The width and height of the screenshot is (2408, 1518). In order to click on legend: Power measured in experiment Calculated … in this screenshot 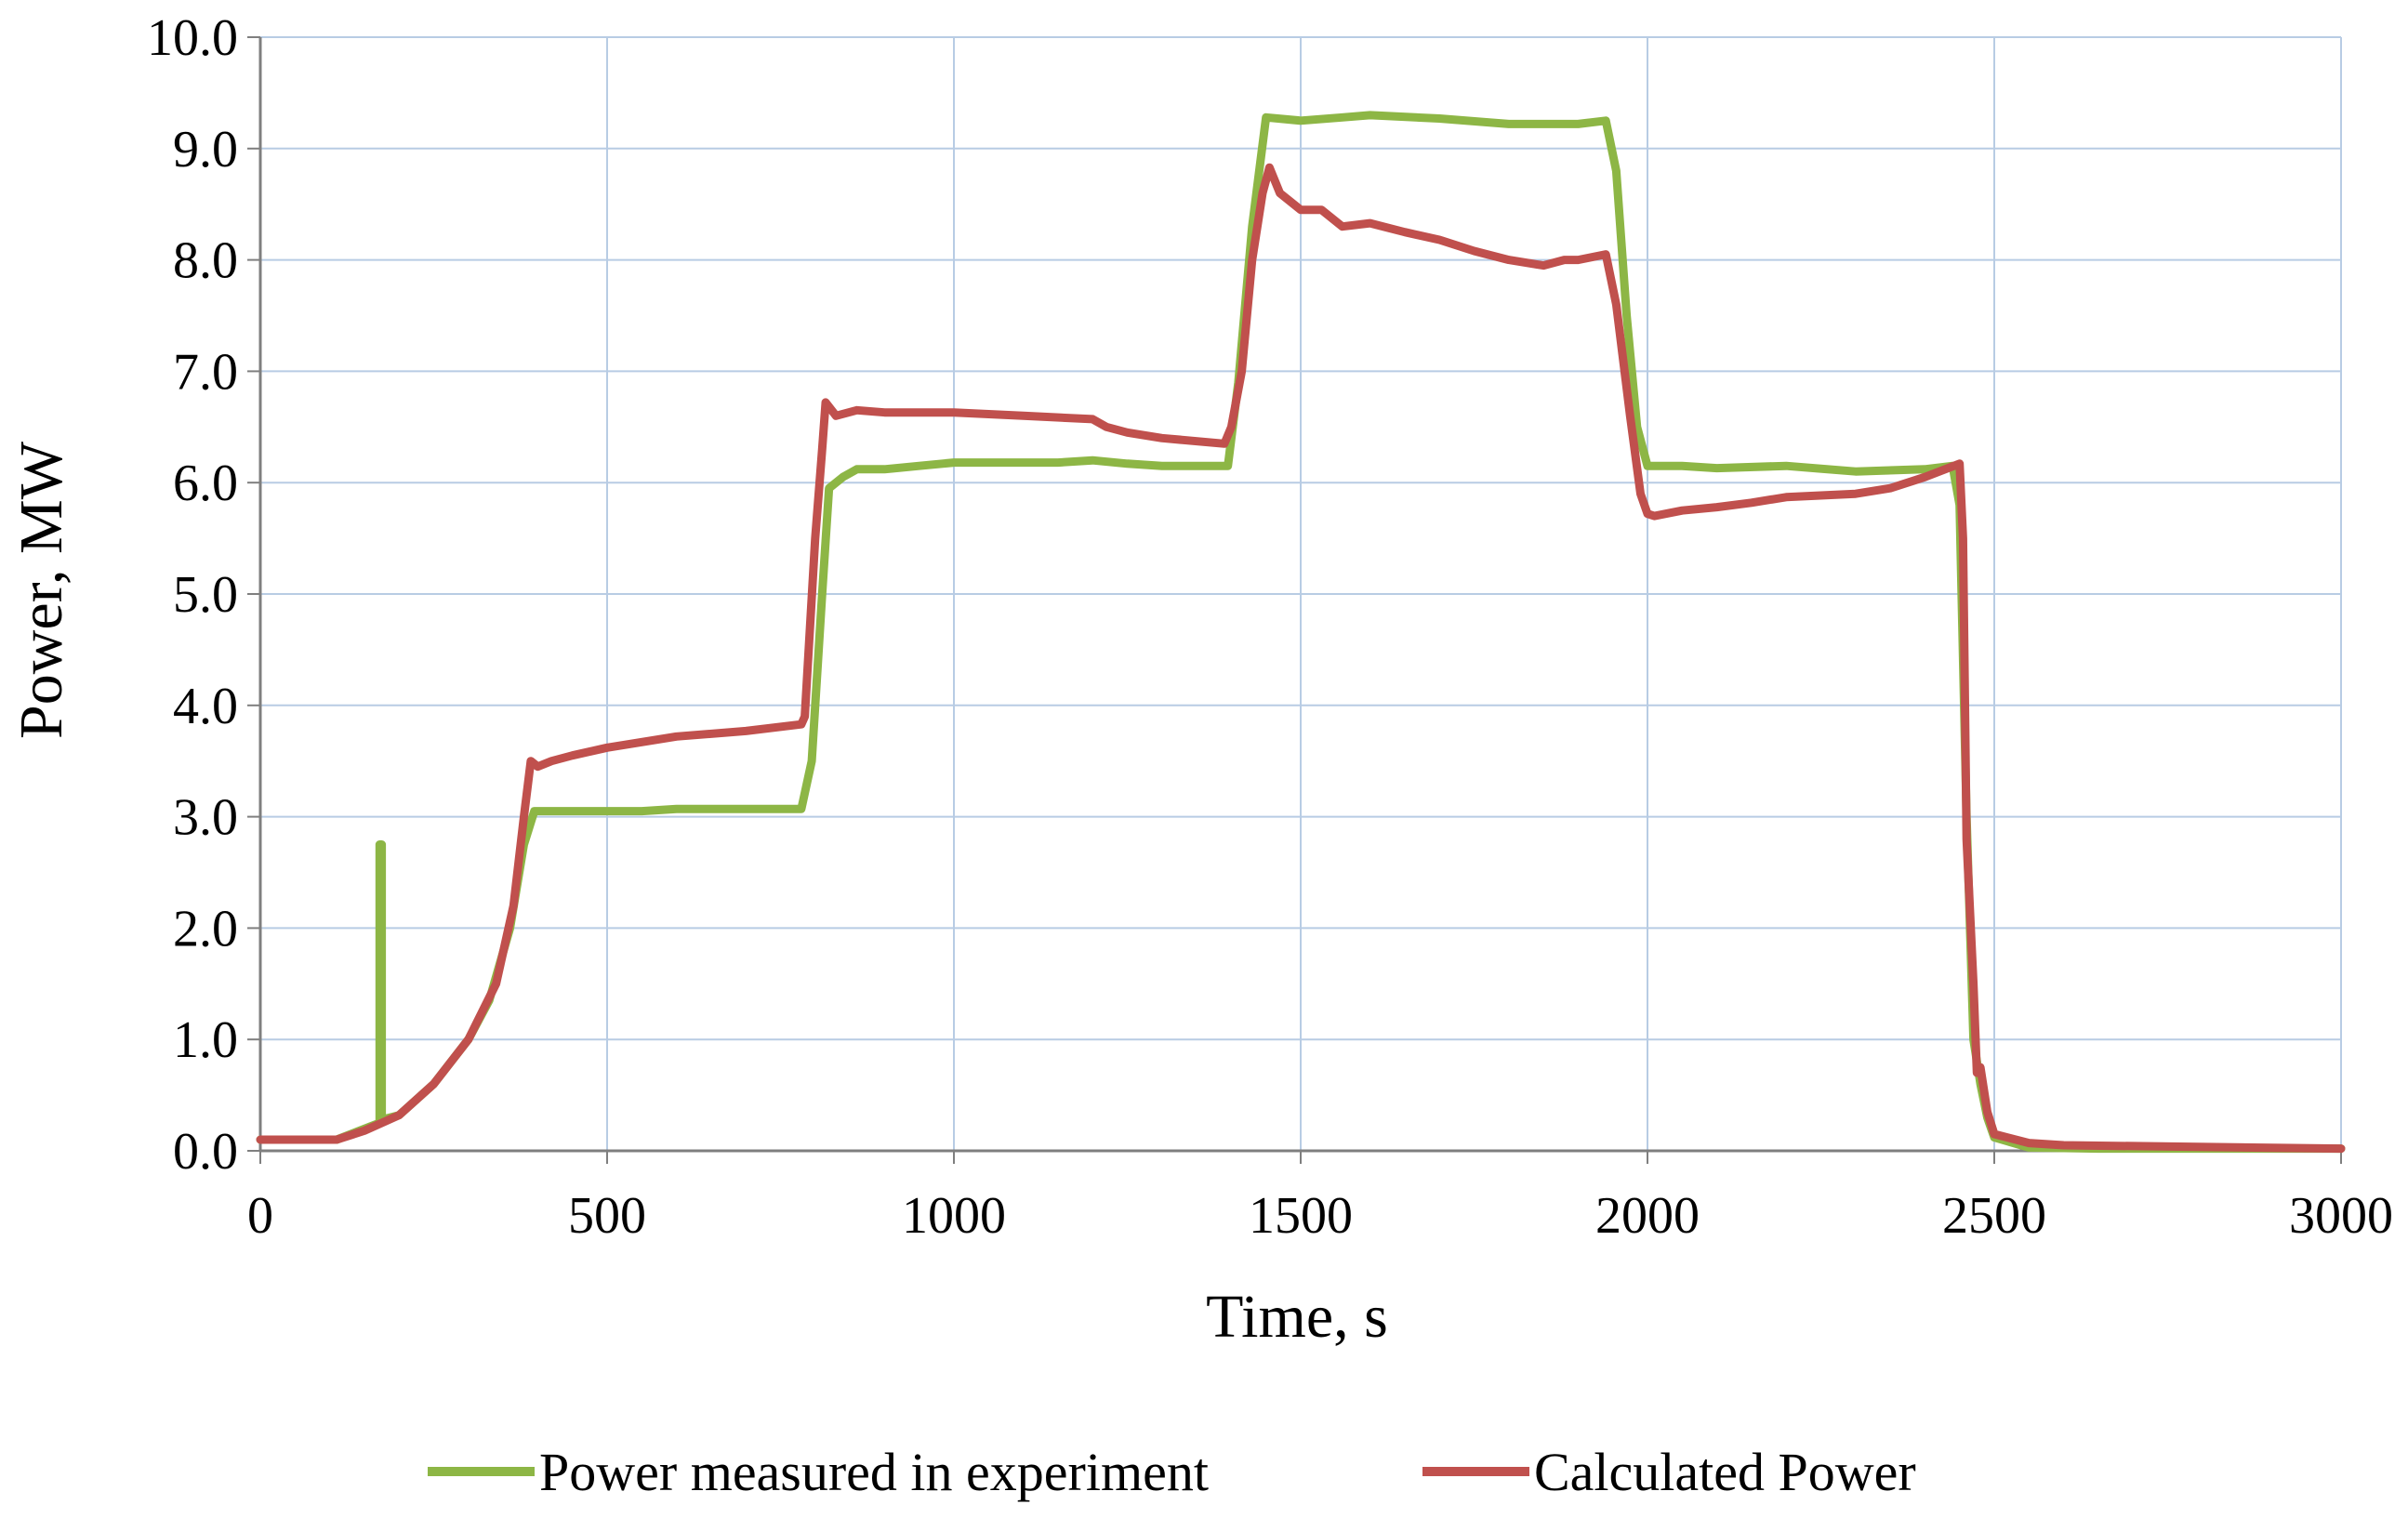, I will do `click(1172, 1472)`.